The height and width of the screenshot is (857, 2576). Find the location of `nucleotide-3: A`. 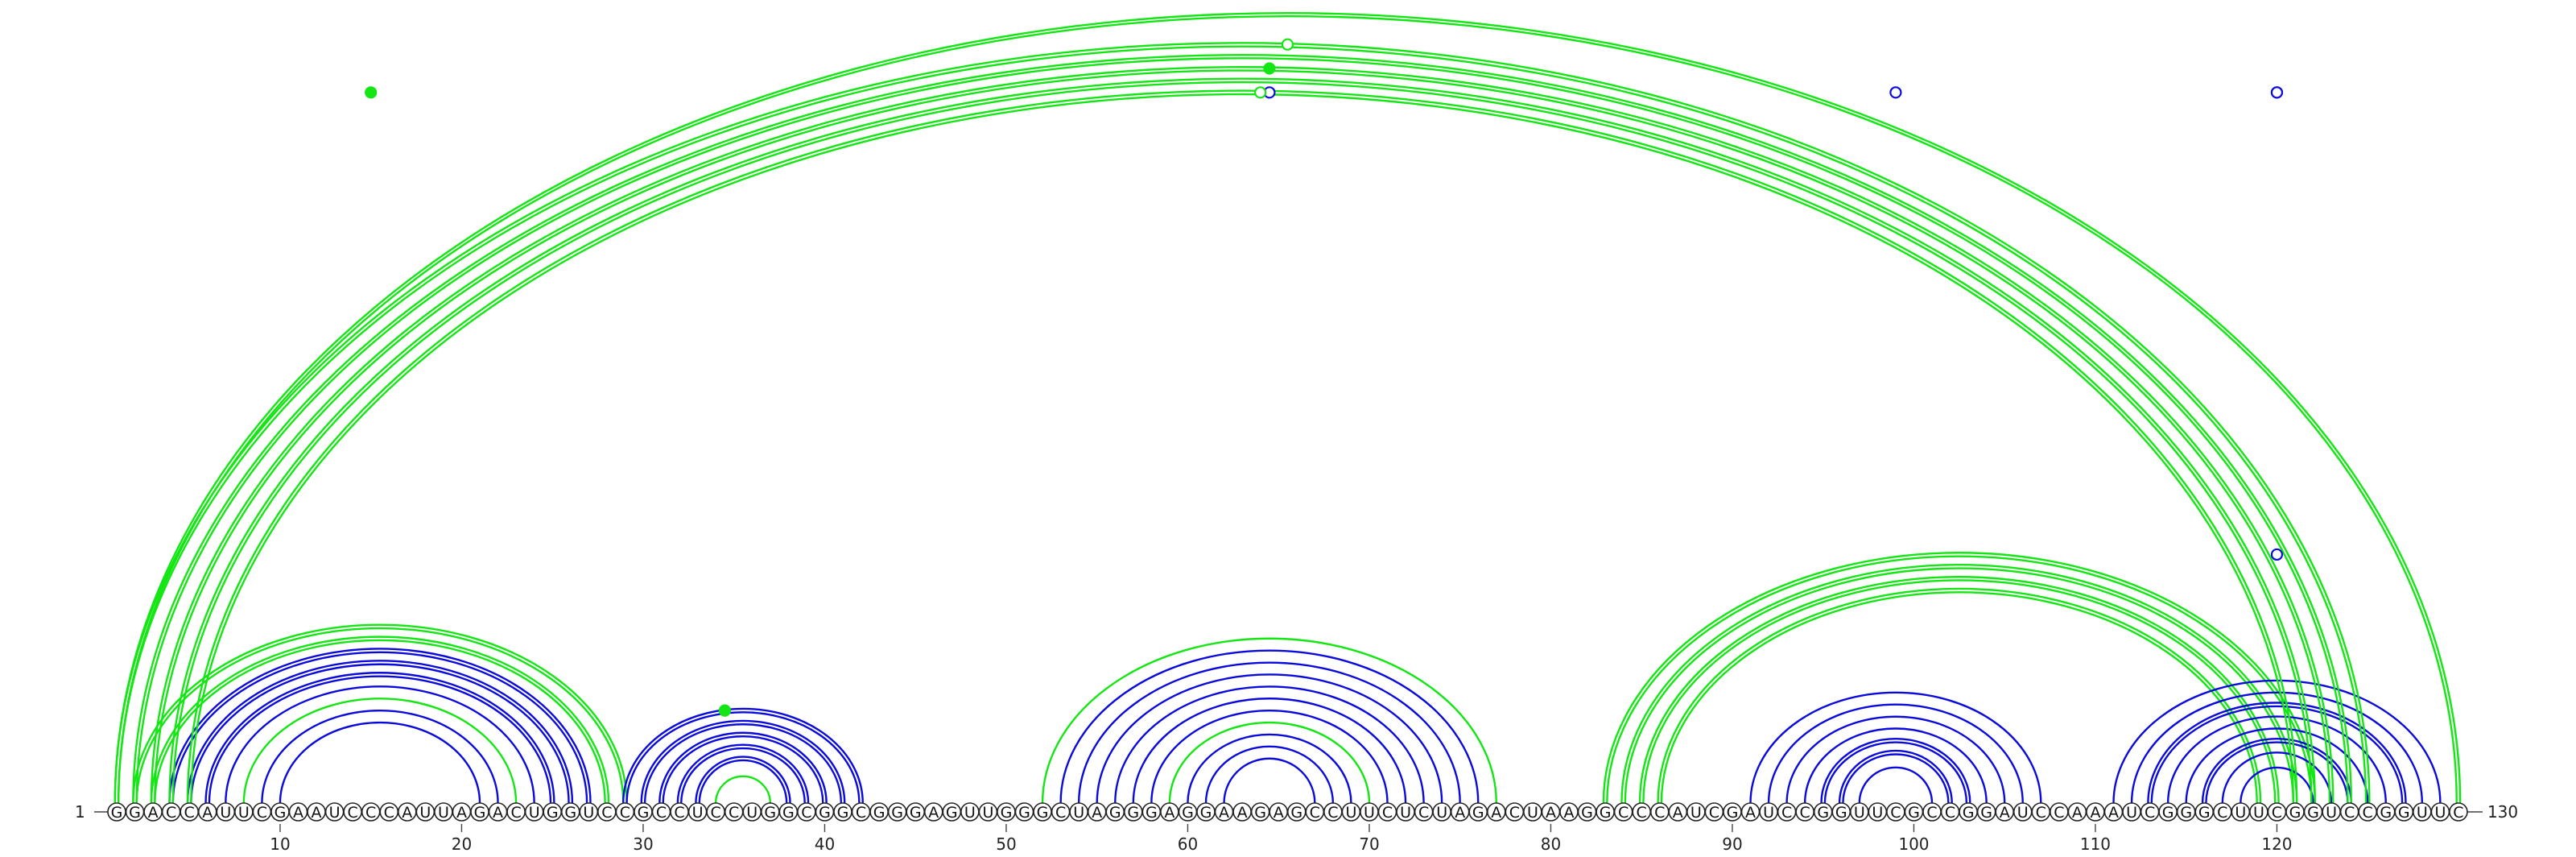

nucleotide-3: A is located at coordinates (153, 812).